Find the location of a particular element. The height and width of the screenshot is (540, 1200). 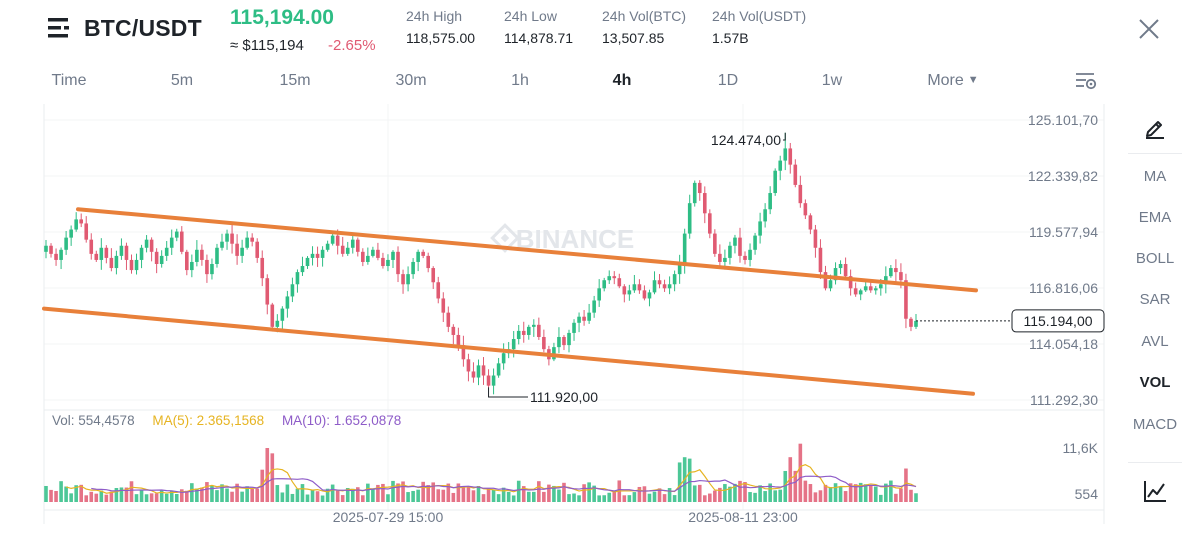

indicator-sar: SAR is located at coordinates (1155, 299).